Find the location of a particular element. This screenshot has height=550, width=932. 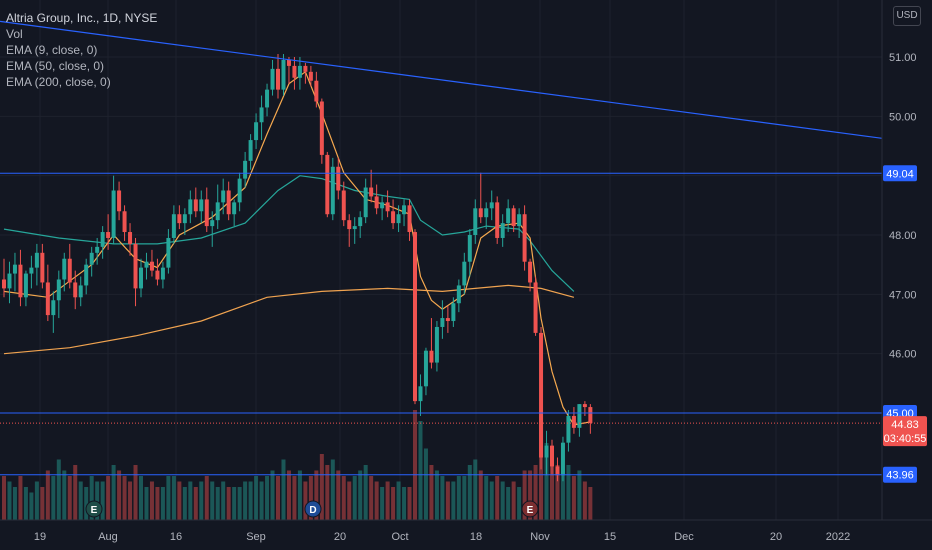

horizontal-line-label: 43.96 is located at coordinates (900, 476).